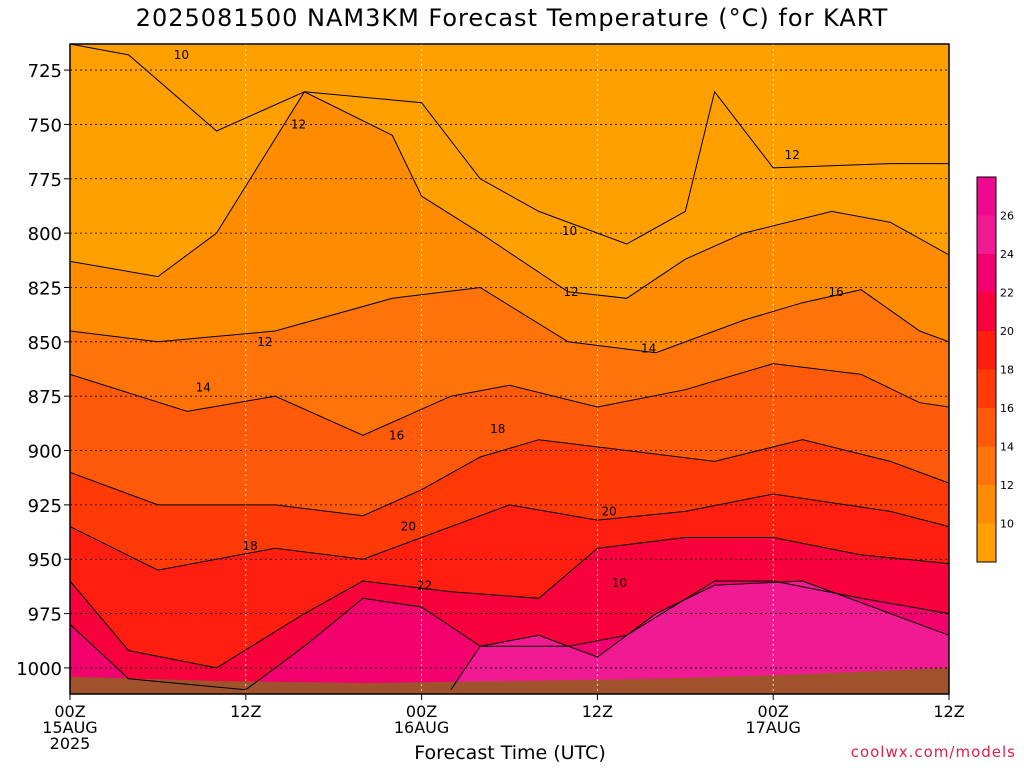 The height and width of the screenshot is (768, 1024). I want to click on x-tick-label: 16AUG, so click(421, 727).